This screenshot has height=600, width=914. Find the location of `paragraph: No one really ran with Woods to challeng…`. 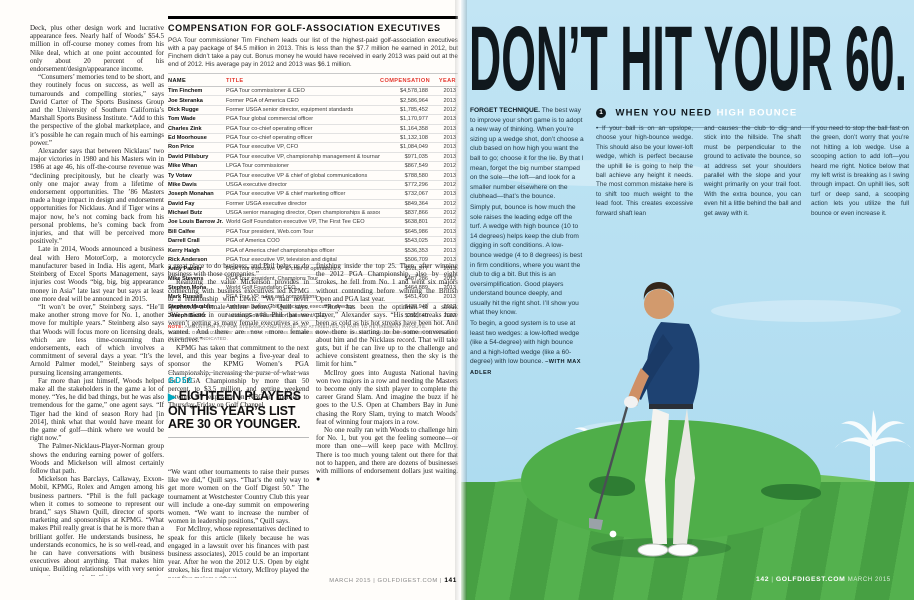

paragraph: No one really ran with Woods to challeng… is located at coordinates (387, 455).